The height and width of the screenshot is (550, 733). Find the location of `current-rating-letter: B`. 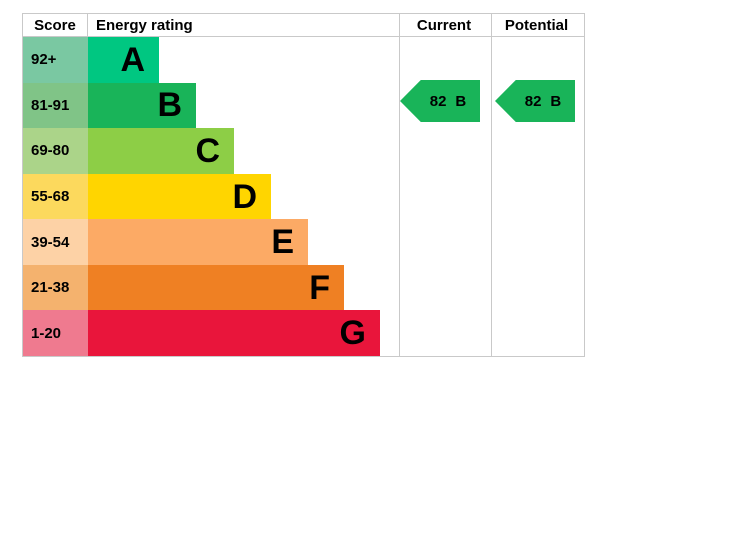

current-rating-letter: B is located at coordinates (461, 101).